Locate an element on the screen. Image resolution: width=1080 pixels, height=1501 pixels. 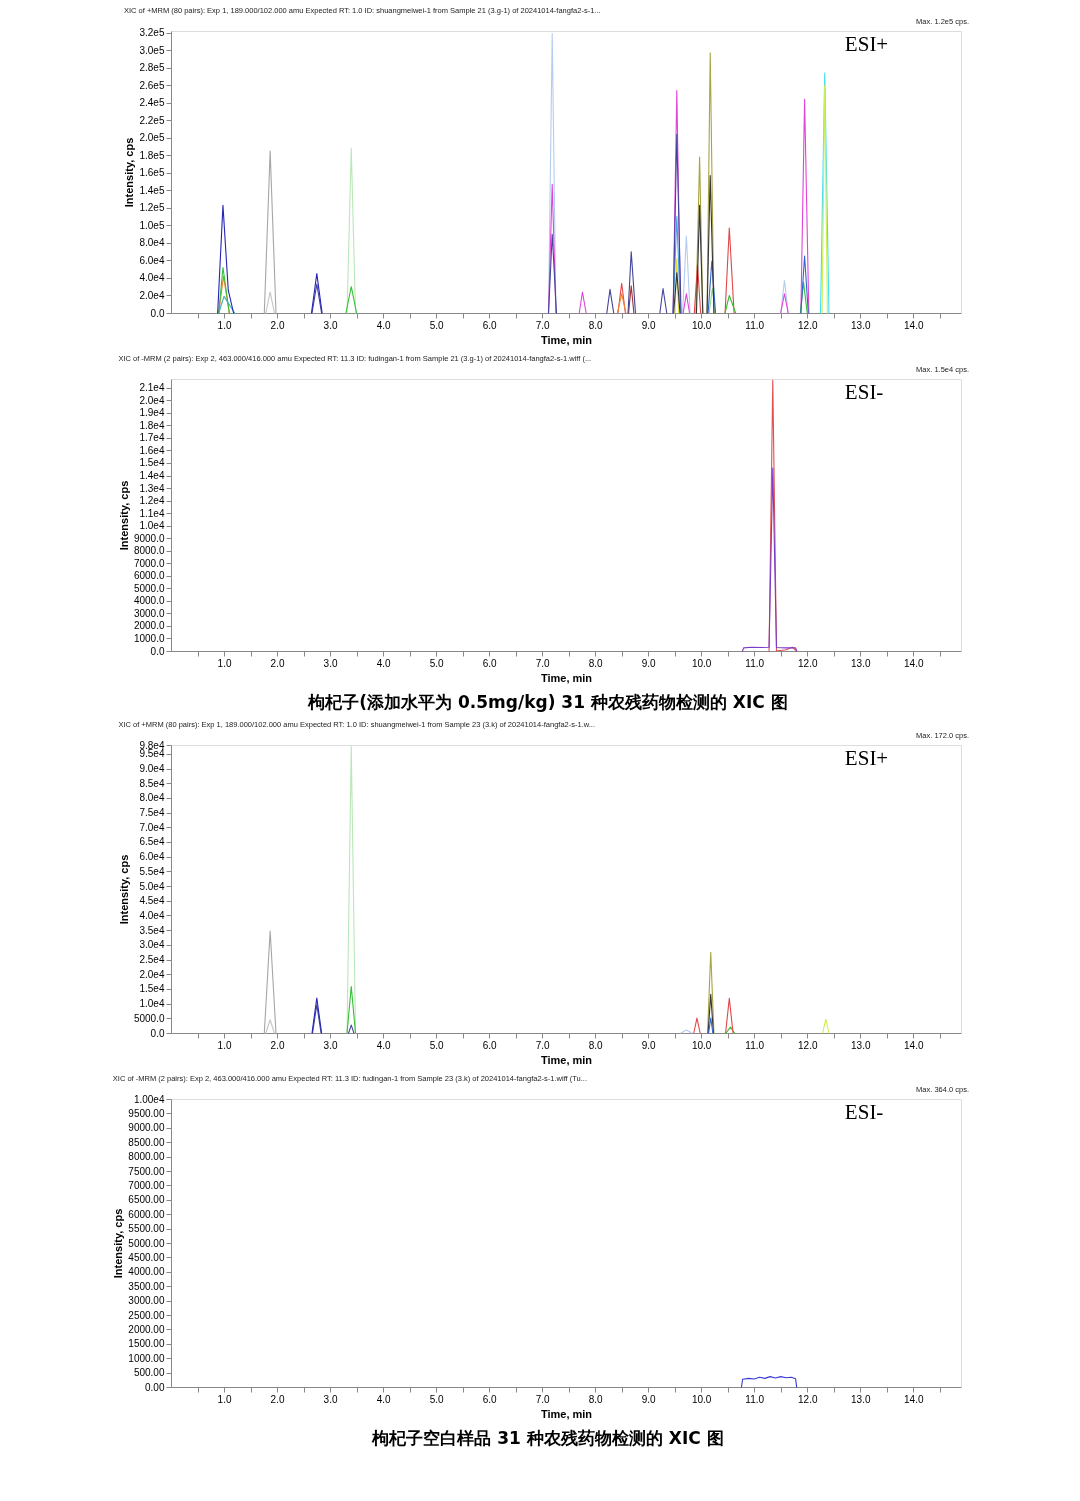
y-tick-label: 1.6e4 is located at coordinates (152, 450).